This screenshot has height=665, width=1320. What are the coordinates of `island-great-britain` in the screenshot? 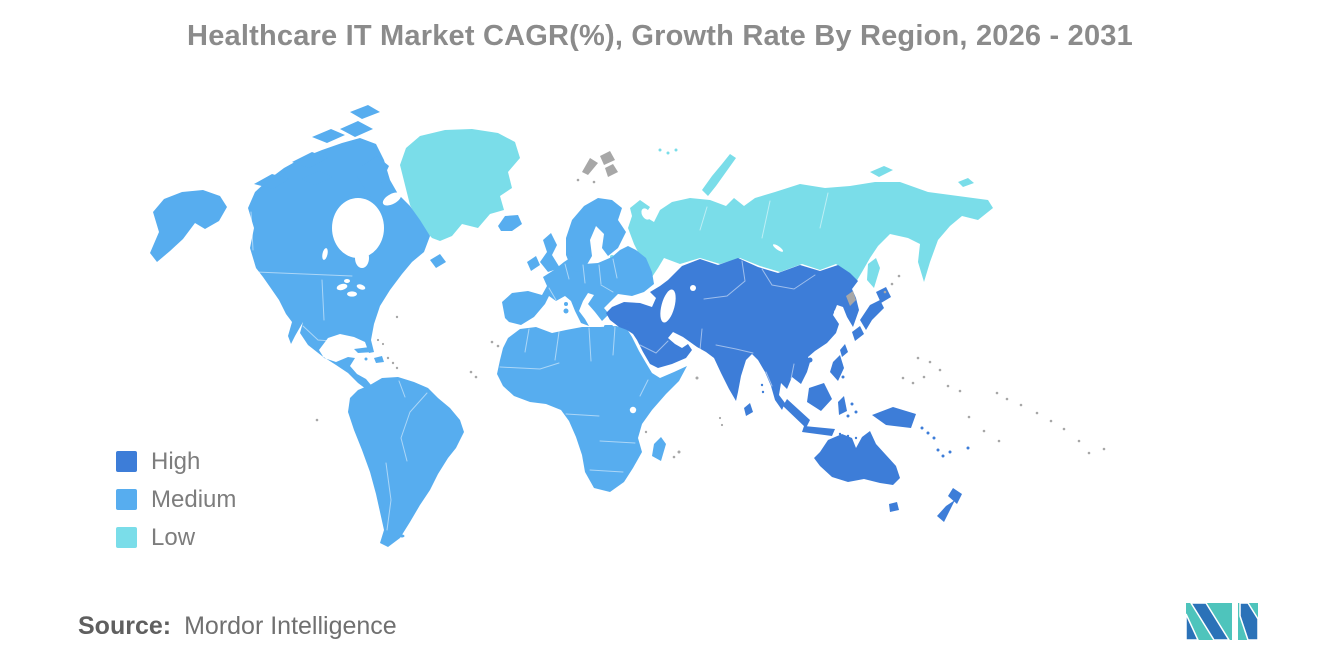 It's located at (550, 252).